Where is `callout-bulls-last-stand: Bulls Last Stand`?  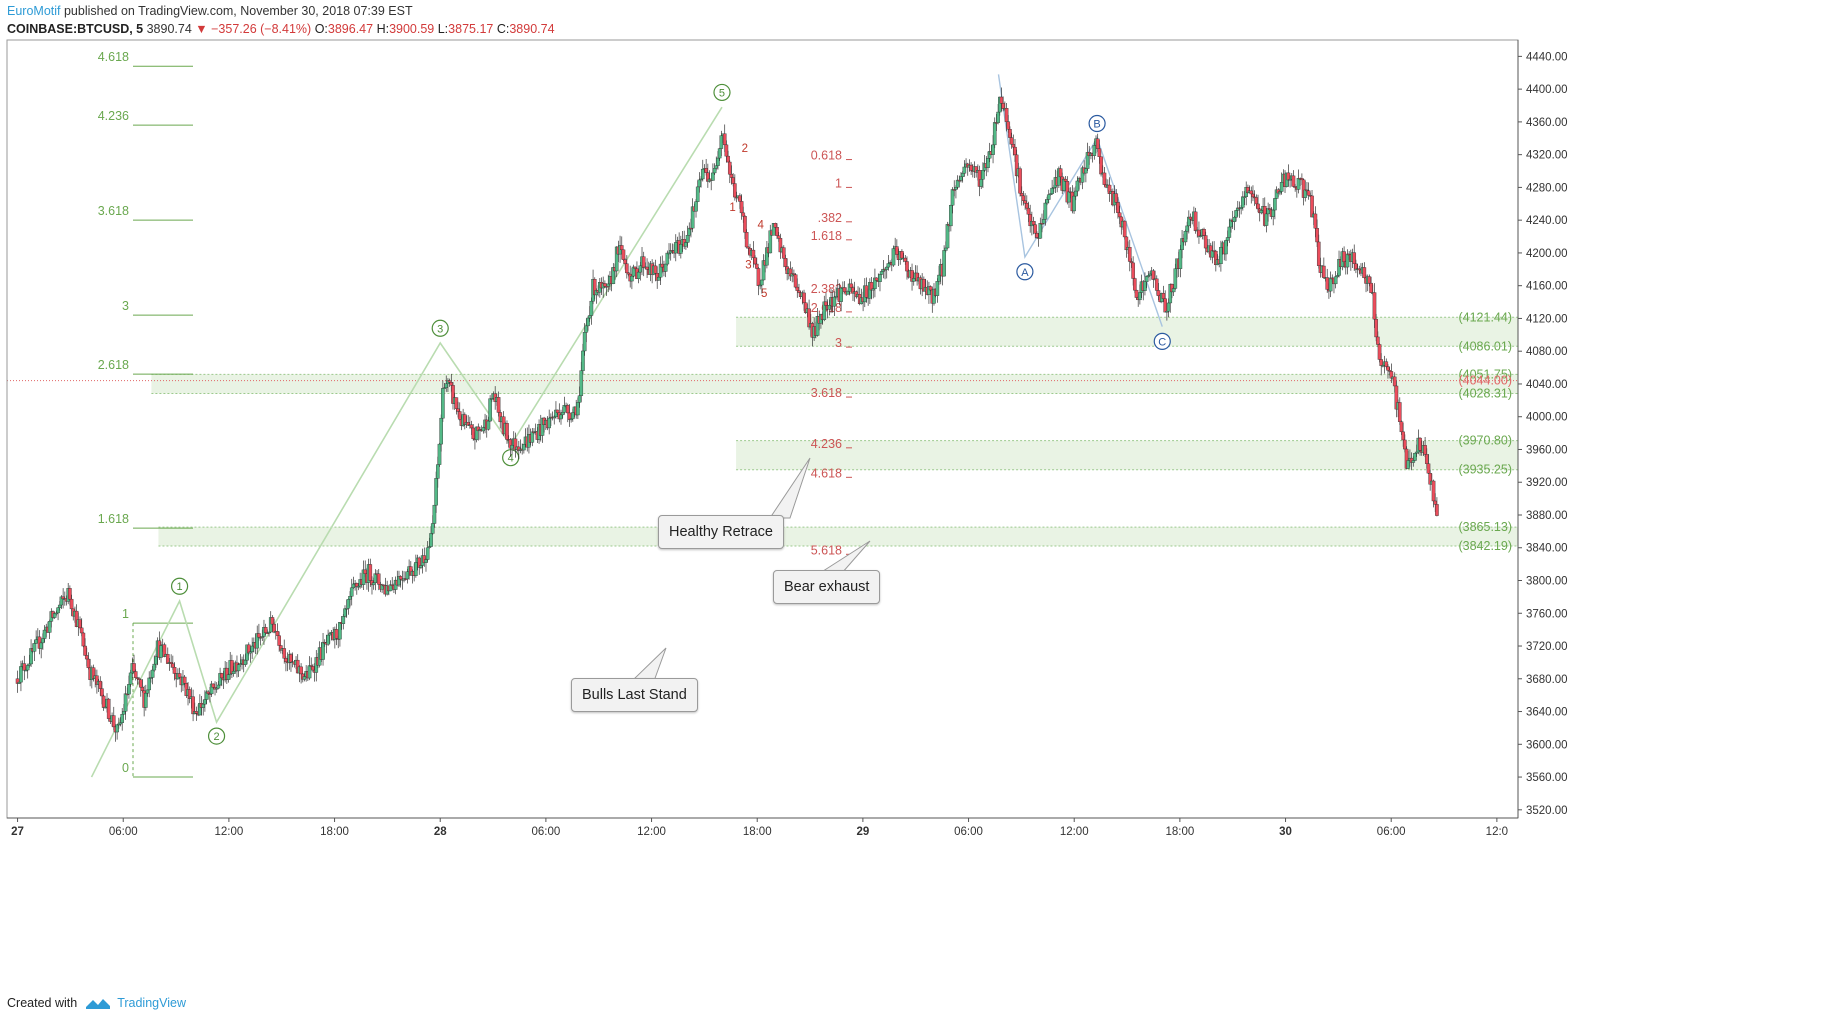 callout-bulls-last-stand: Bulls Last Stand is located at coordinates (634, 695).